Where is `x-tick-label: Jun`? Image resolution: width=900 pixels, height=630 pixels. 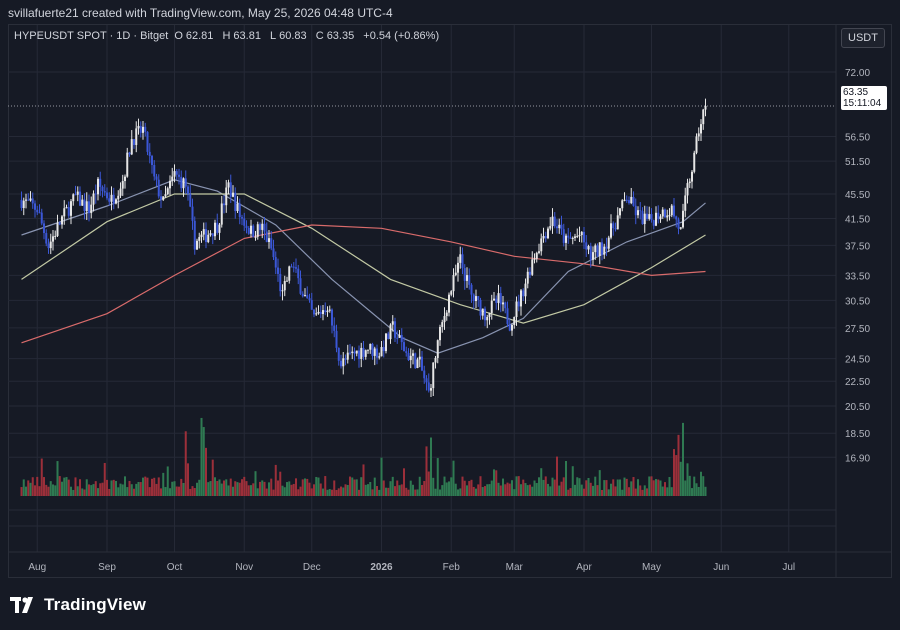 x-tick-label: Jun is located at coordinates (721, 567).